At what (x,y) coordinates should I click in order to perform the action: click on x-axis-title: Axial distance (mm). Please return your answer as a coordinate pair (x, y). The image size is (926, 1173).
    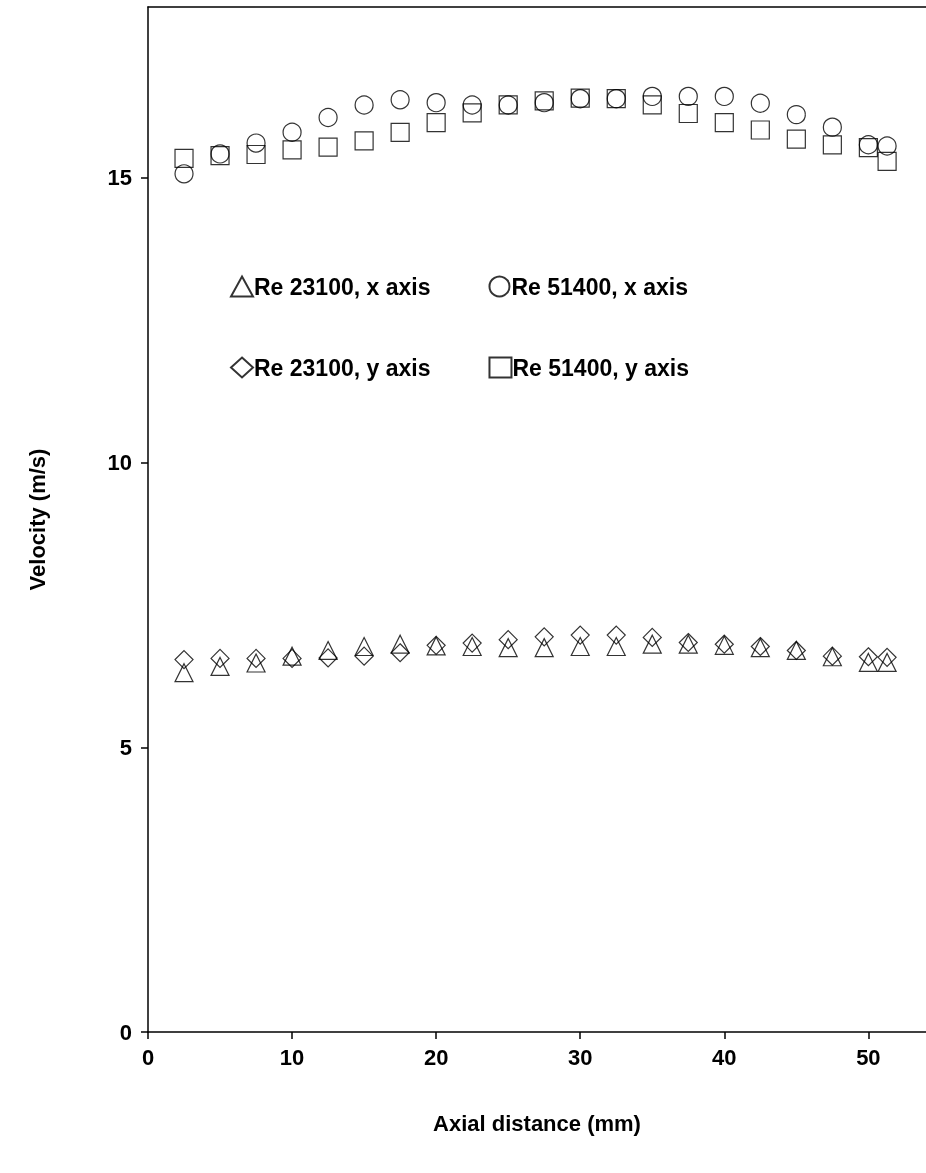
    Looking at the image, I should click on (537, 1123).